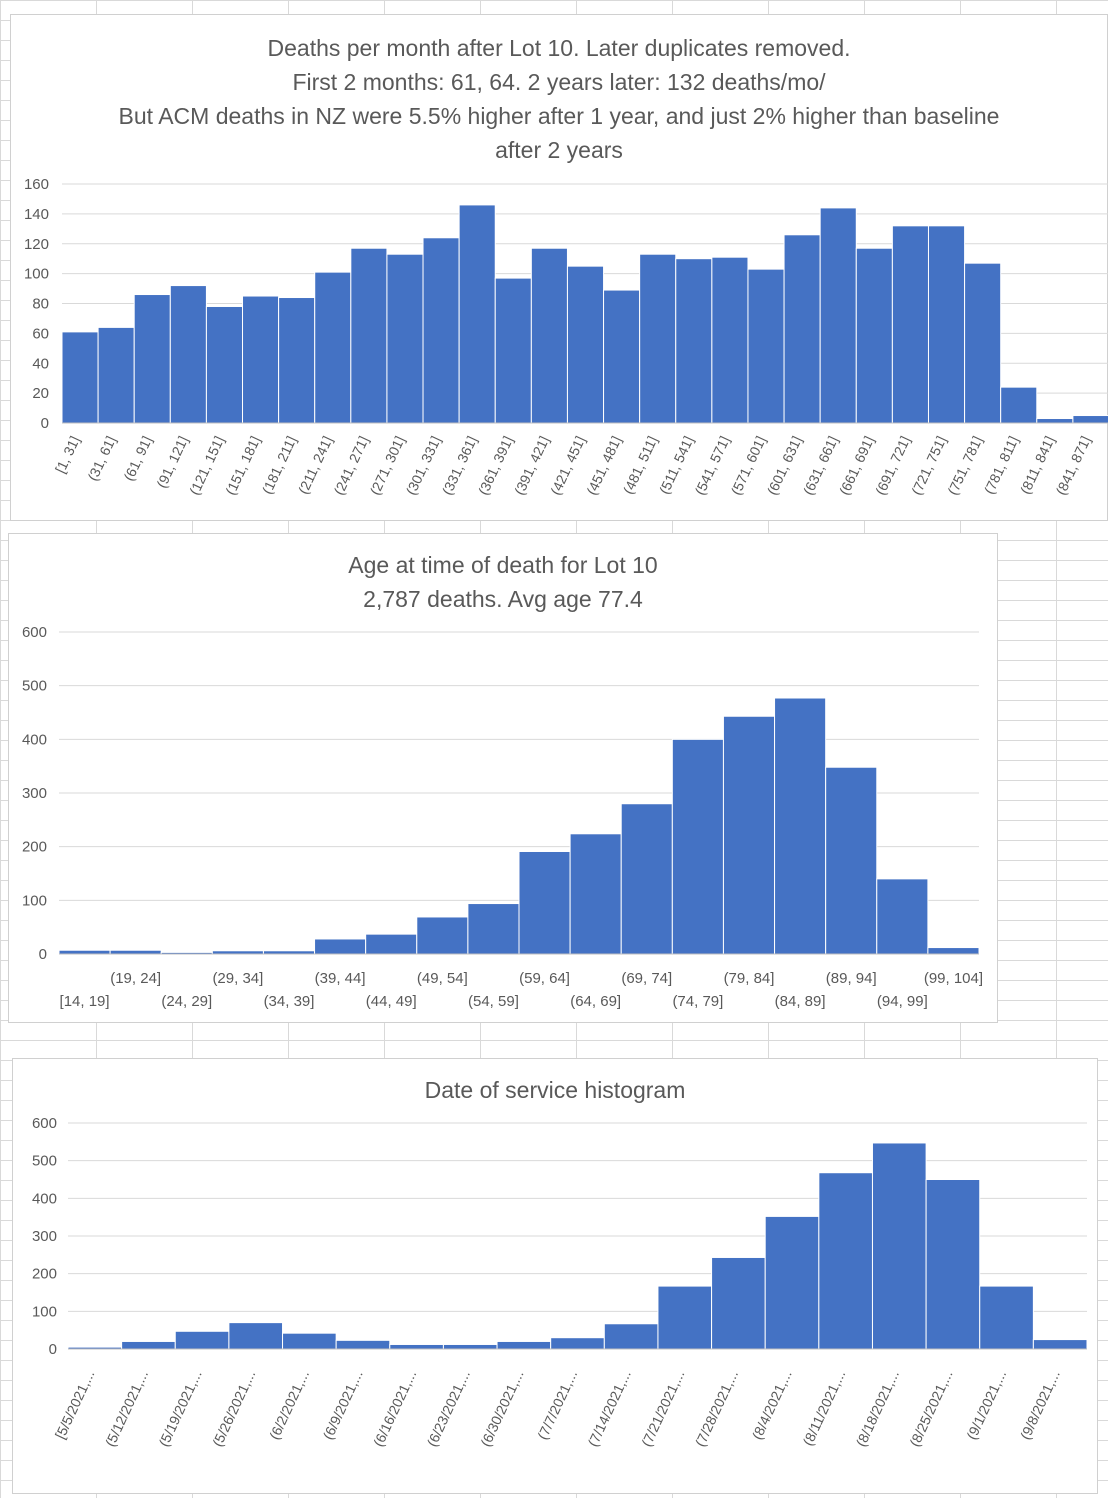 This screenshot has height=1498, width=1108. I want to click on x-tick-label: (211, 241], so click(315, 465).